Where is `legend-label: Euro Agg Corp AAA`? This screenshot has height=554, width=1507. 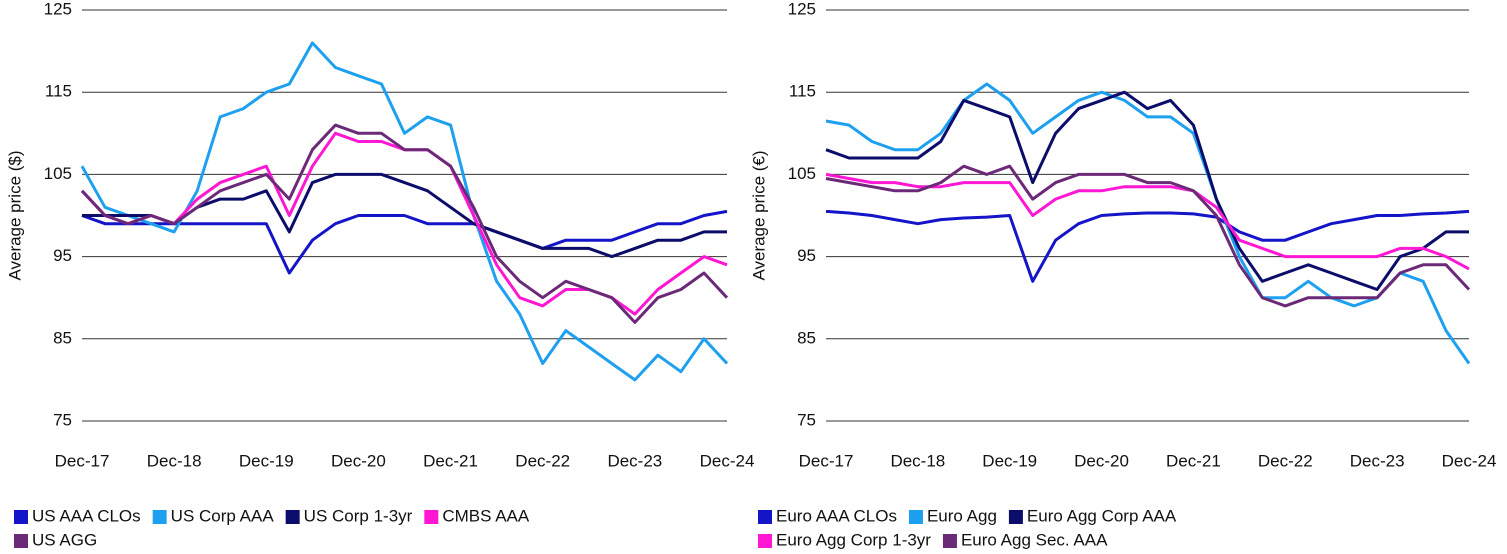
legend-label: Euro Agg Corp AAA is located at coordinates (1102, 515).